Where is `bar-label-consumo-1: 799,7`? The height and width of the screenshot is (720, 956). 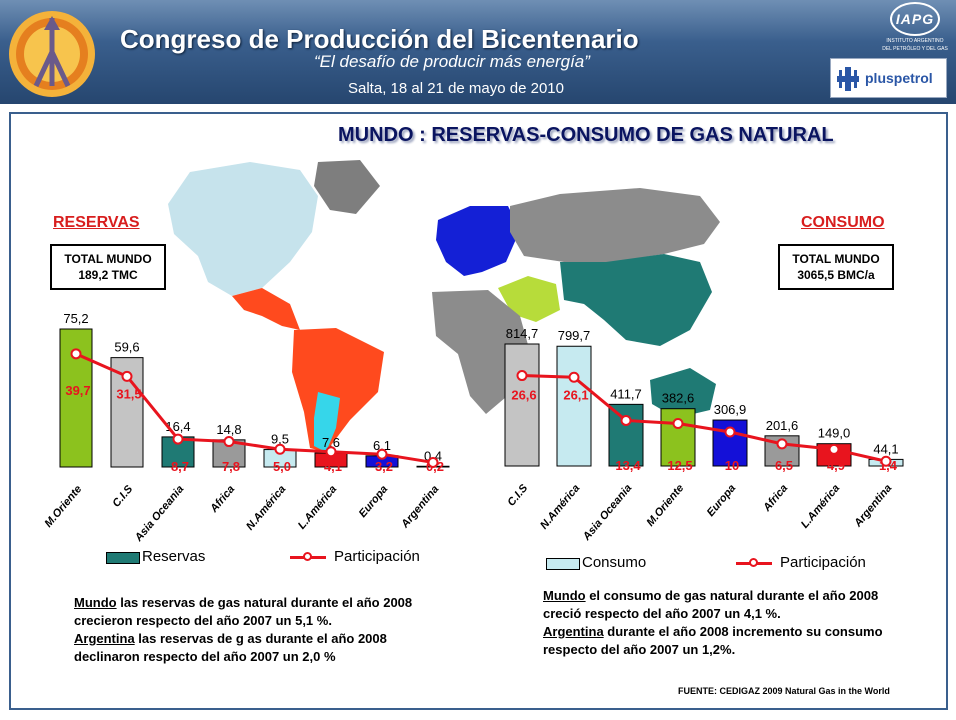 bar-label-consumo-1: 799,7 is located at coordinates (574, 335).